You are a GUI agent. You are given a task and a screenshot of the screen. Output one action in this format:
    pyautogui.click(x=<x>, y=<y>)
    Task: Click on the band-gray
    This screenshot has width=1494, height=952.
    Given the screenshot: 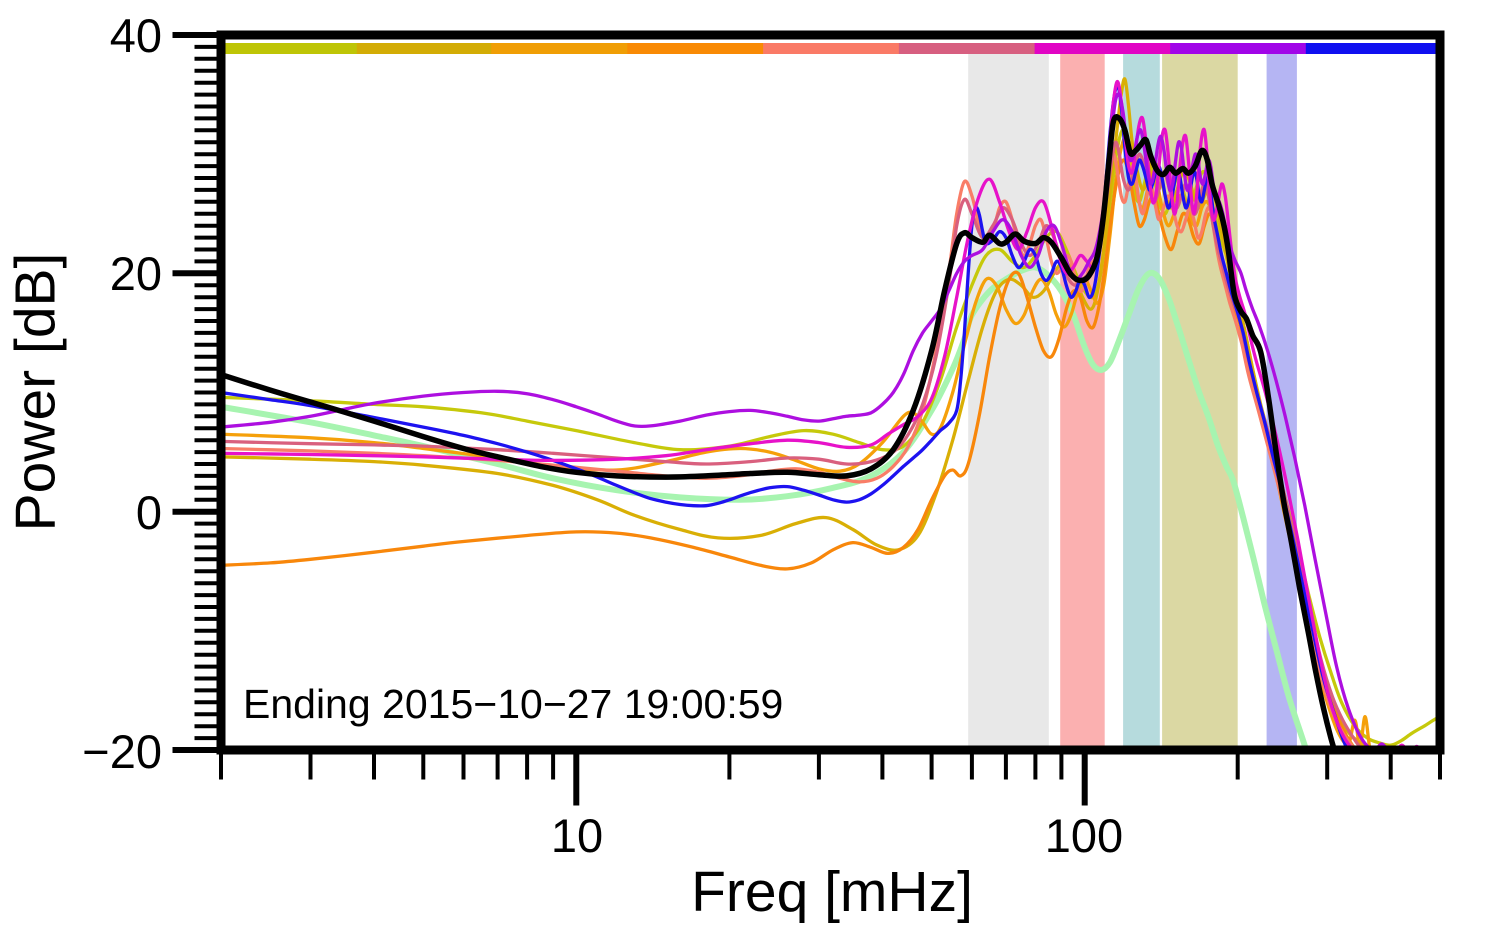 What is the action you would take?
    pyautogui.click(x=1008, y=400)
    